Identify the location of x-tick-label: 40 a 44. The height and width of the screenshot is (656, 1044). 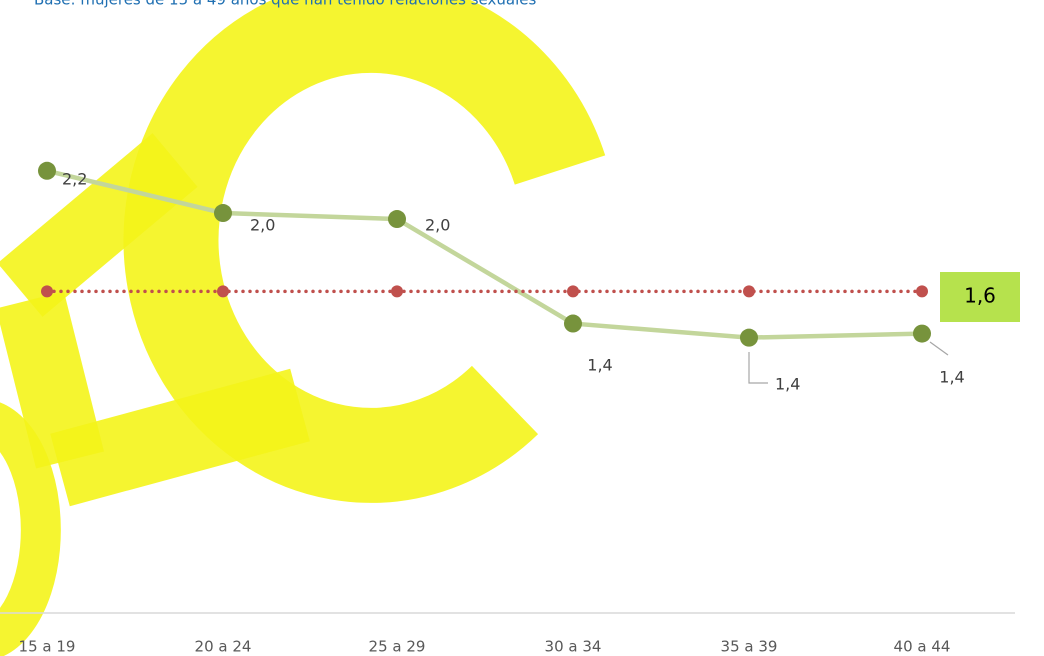
(922, 647).